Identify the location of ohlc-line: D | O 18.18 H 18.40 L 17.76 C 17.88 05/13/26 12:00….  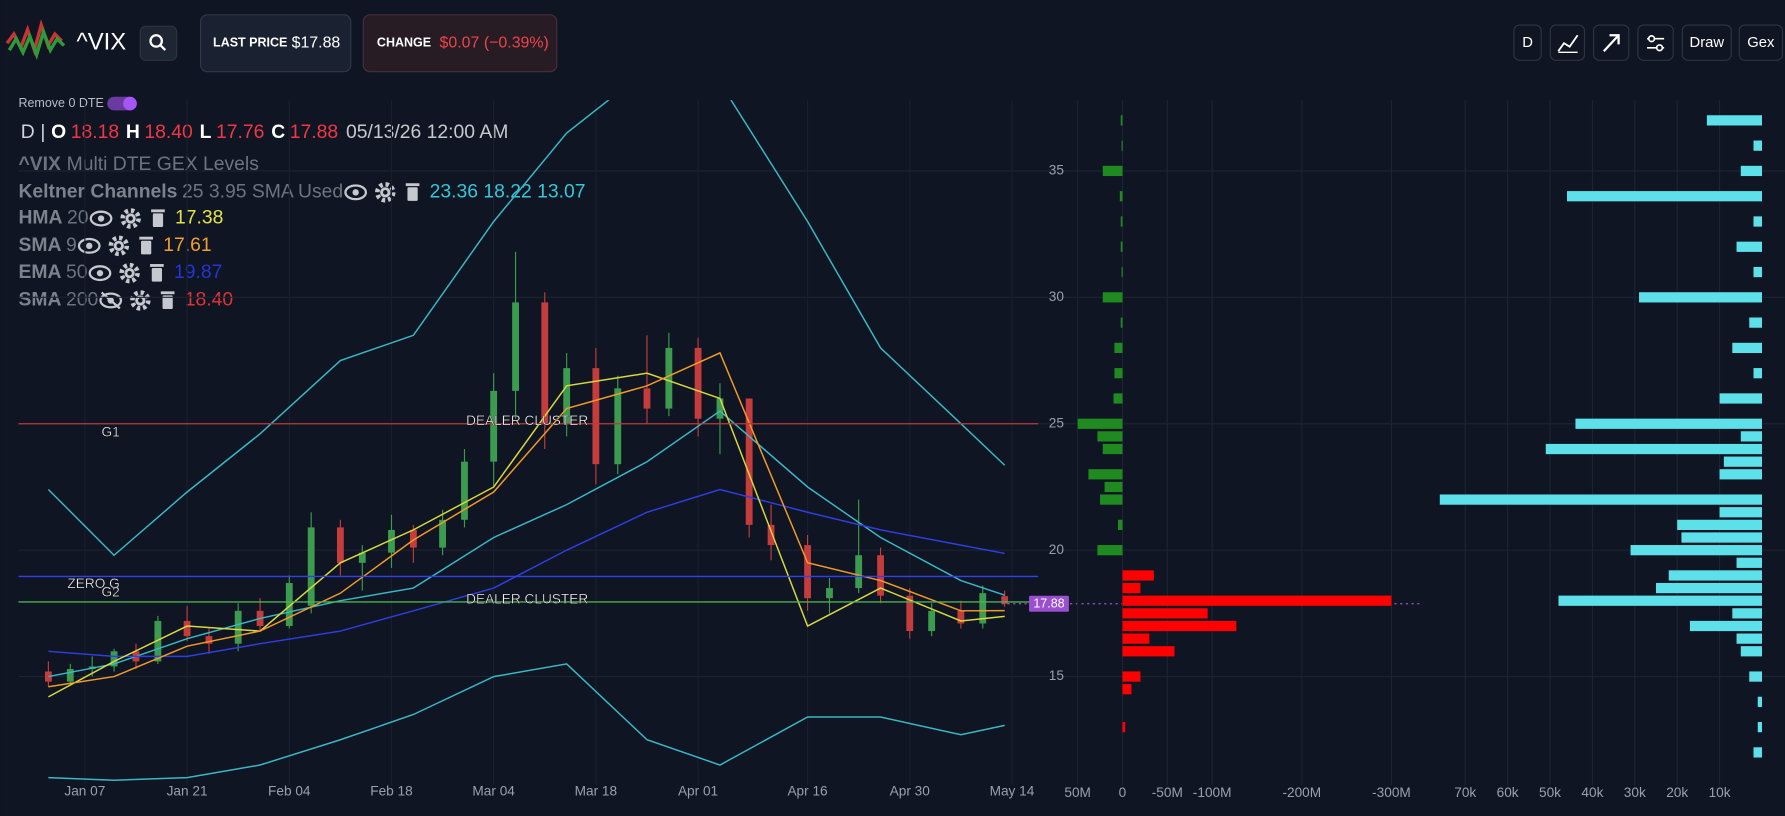
(265, 132).